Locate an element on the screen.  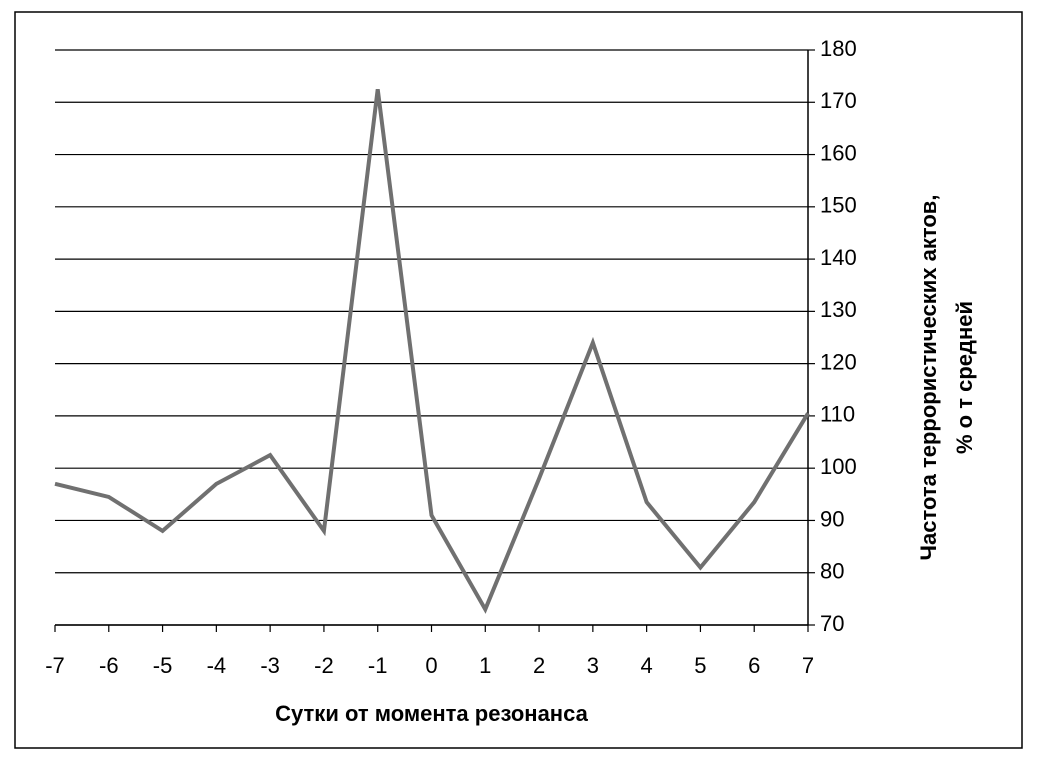
x-tick-label: 3 is located at coordinates (593, 665).